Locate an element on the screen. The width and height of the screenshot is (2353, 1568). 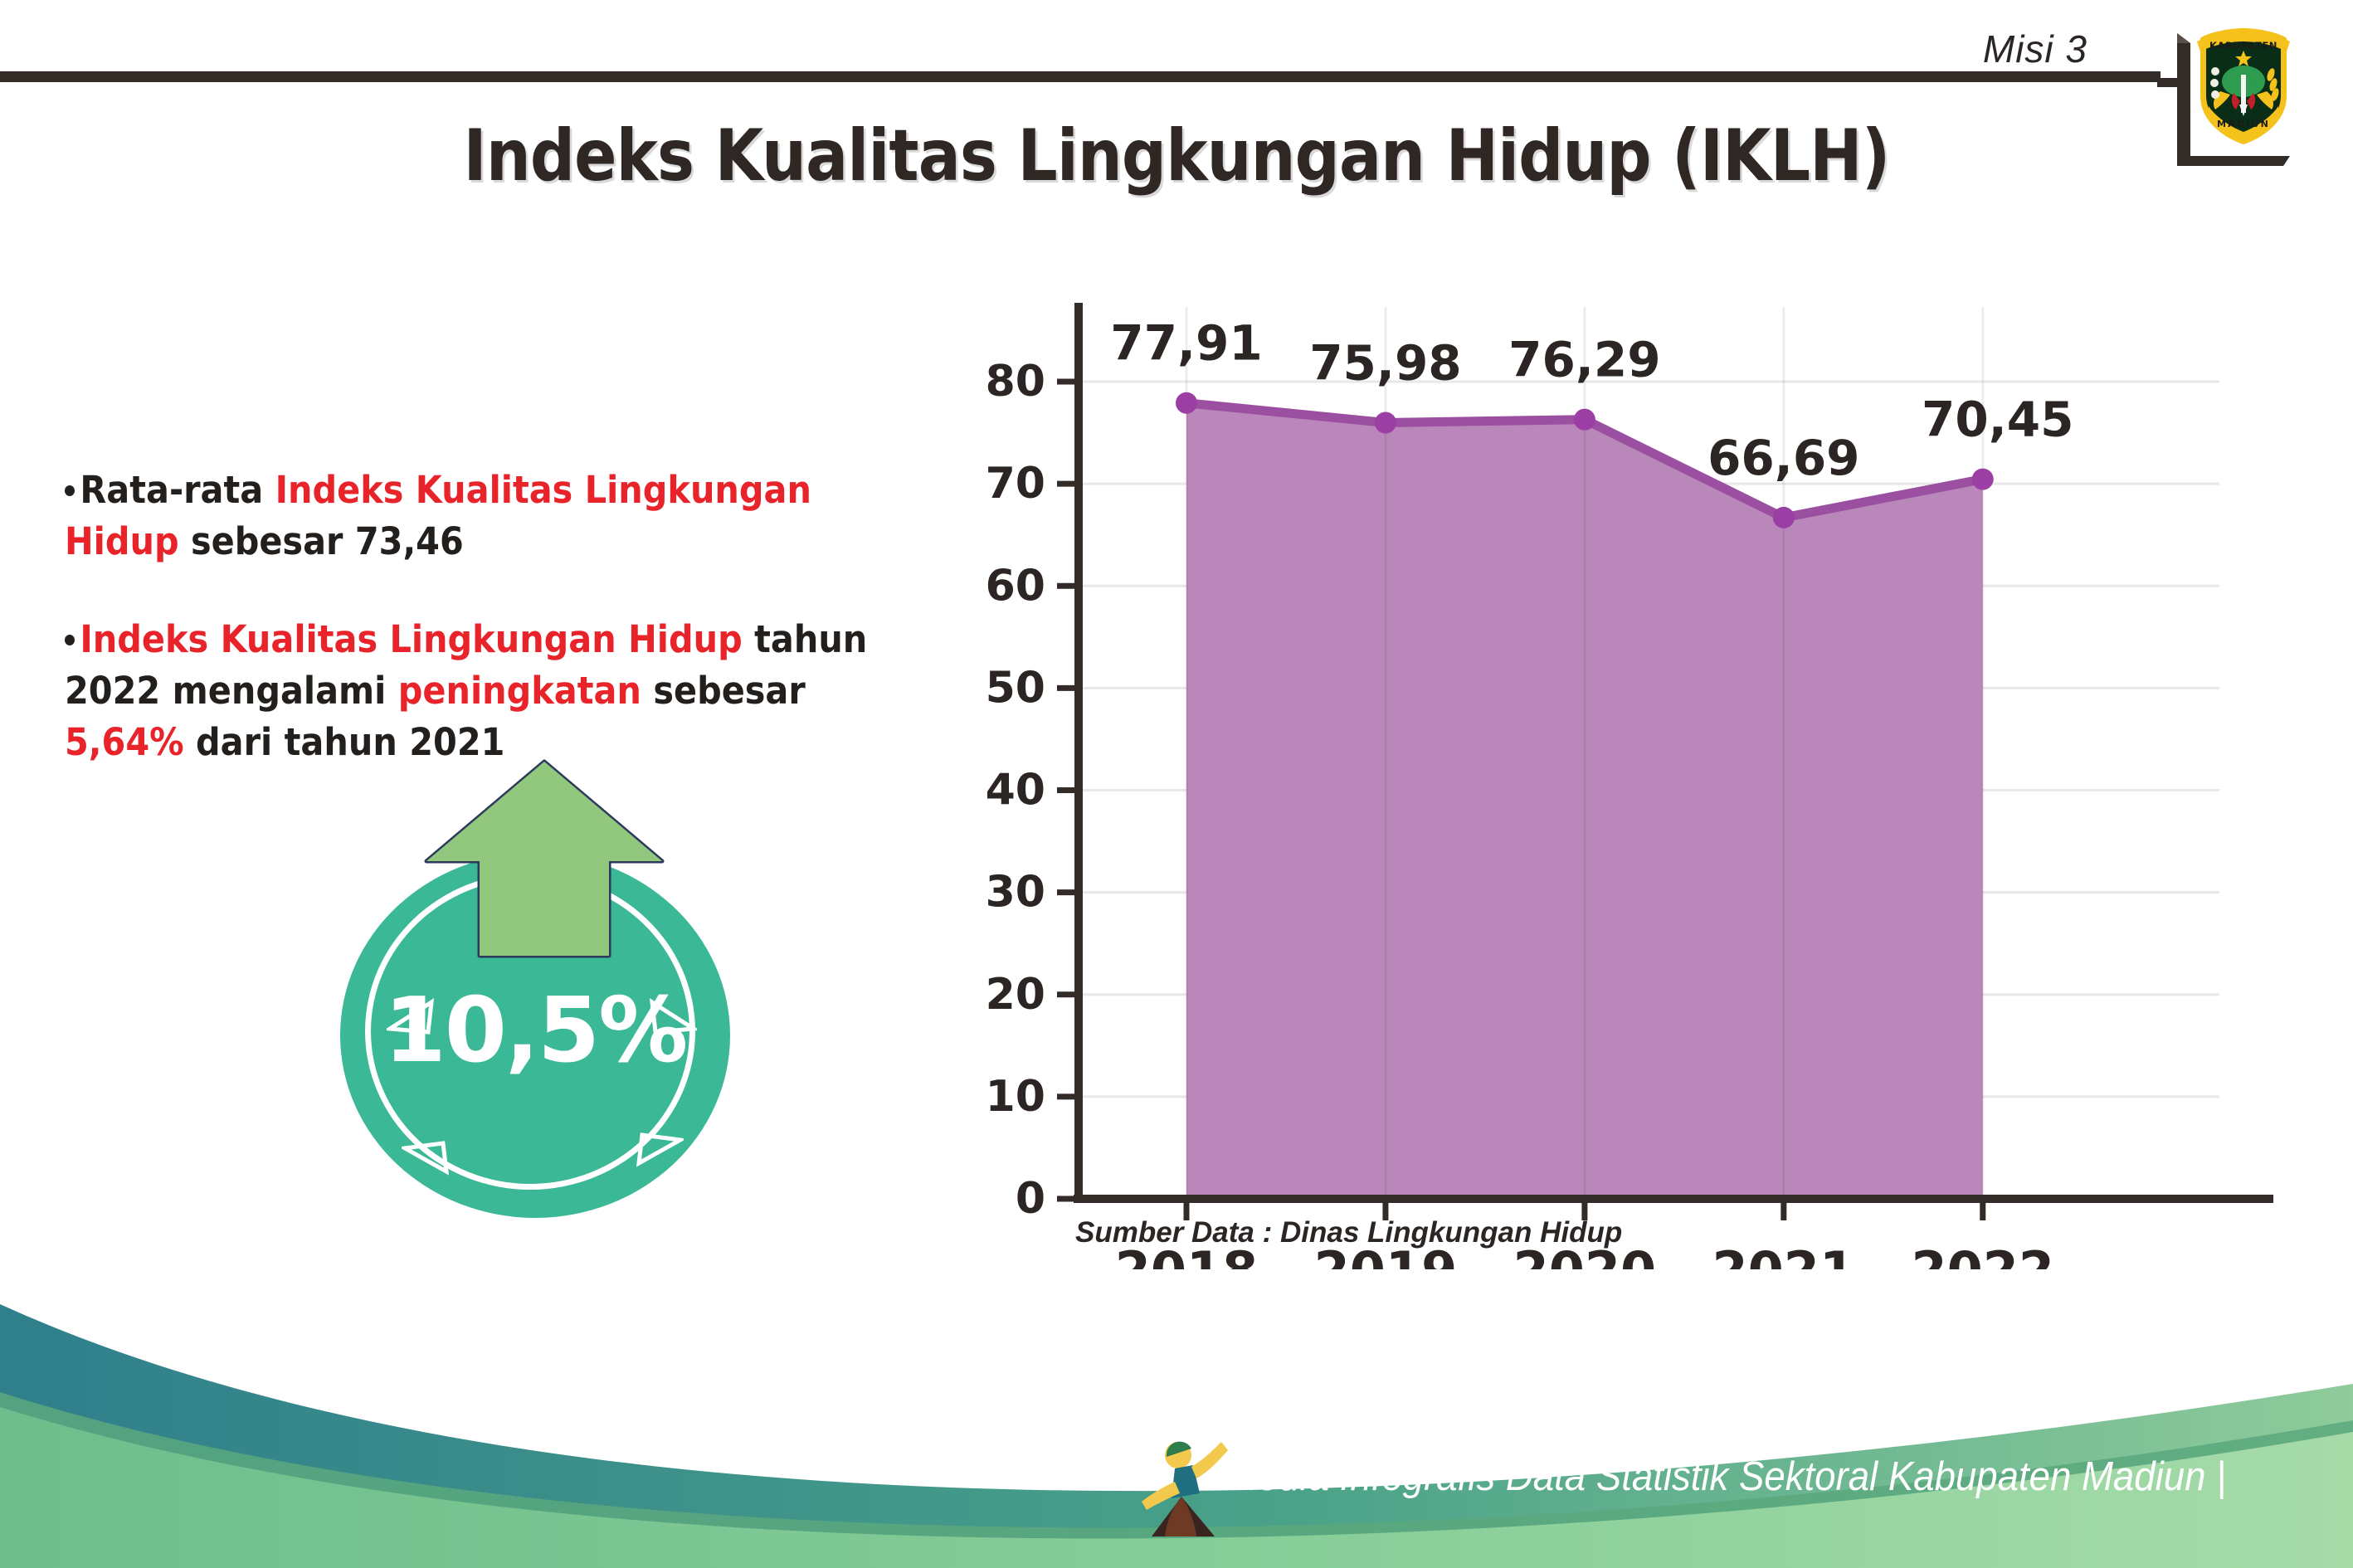
bullet-plain-text: tahun 2022 mengalami is located at coordinates (466, 665).